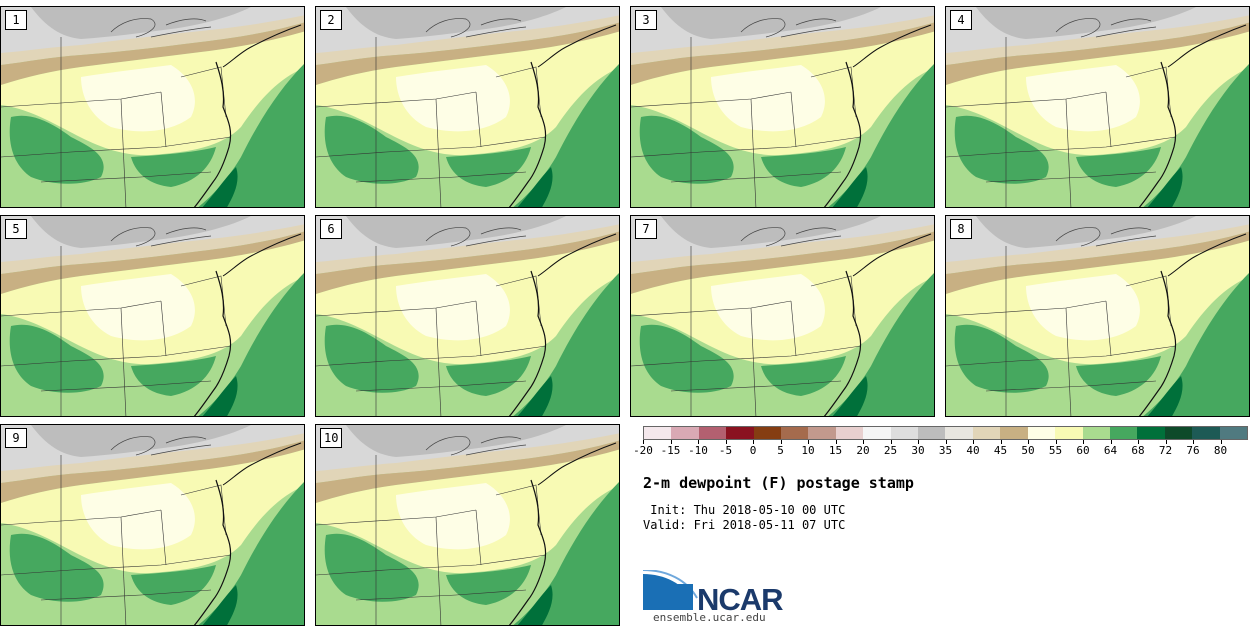 The height and width of the screenshot is (627, 1260). I want to click on colorbar-tick-label: 45, so click(1000, 450).